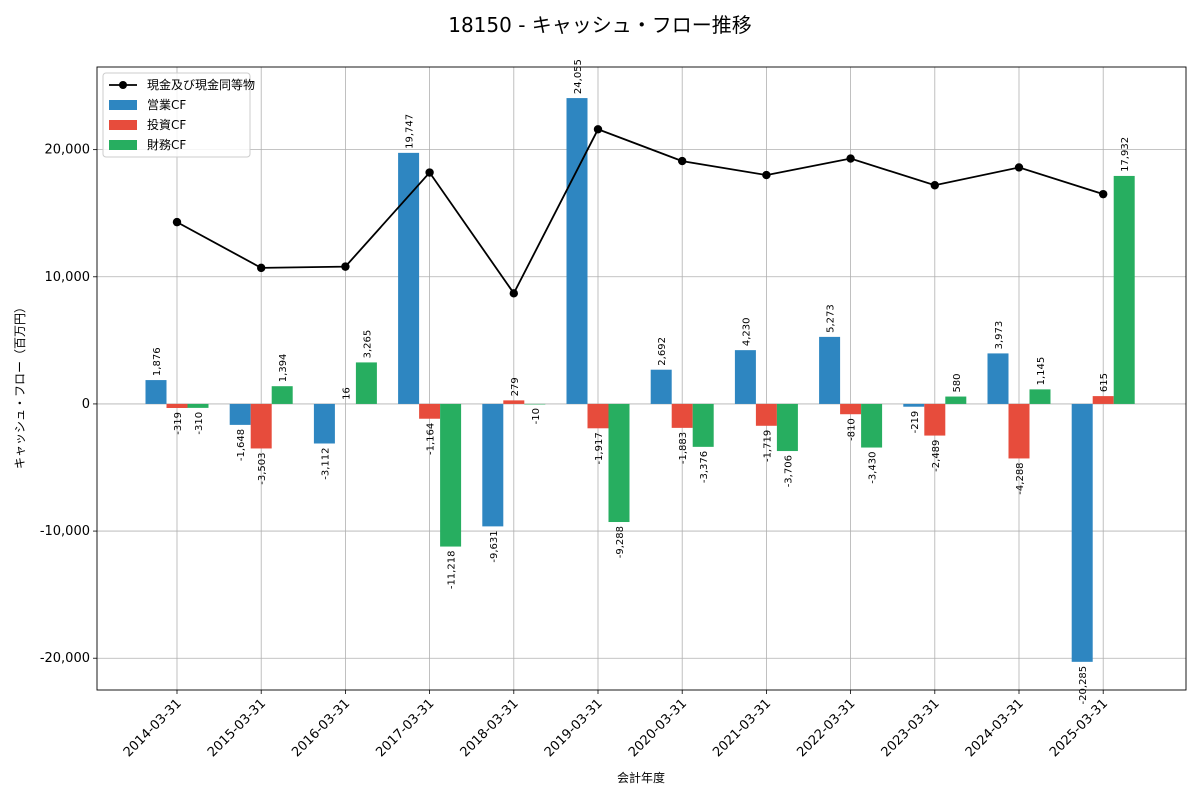  I want to click on bar-value-label: -3,430, so click(873, 468).